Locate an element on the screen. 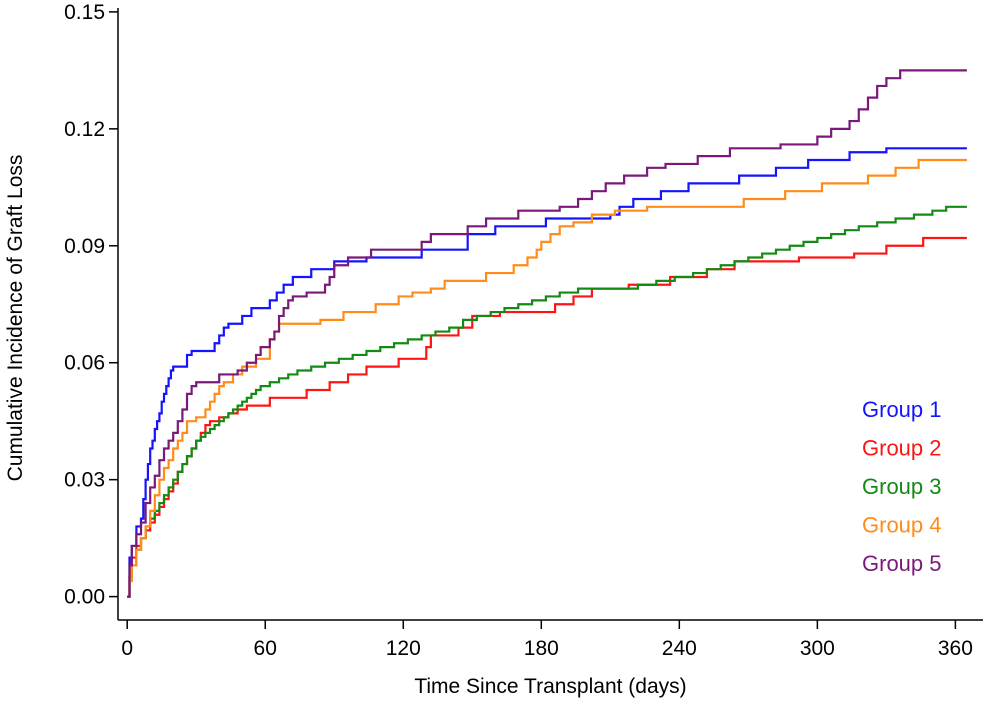 The height and width of the screenshot is (702, 986). y-tick-label: 0.00 is located at coordinates (84, 597).